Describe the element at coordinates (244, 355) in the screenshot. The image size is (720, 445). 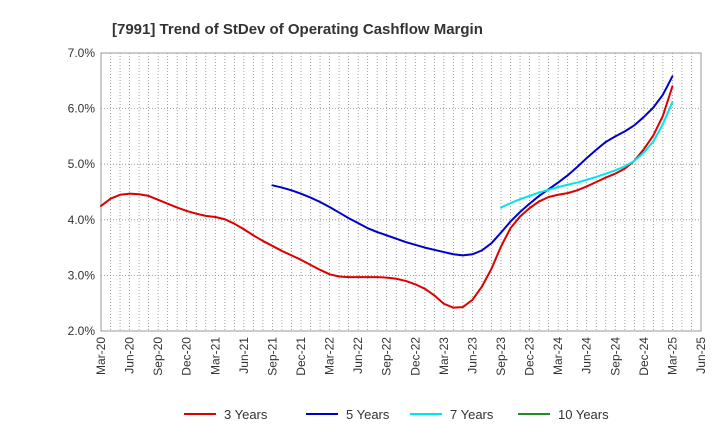
I see `x-tick-label: Jun-21` at that location.